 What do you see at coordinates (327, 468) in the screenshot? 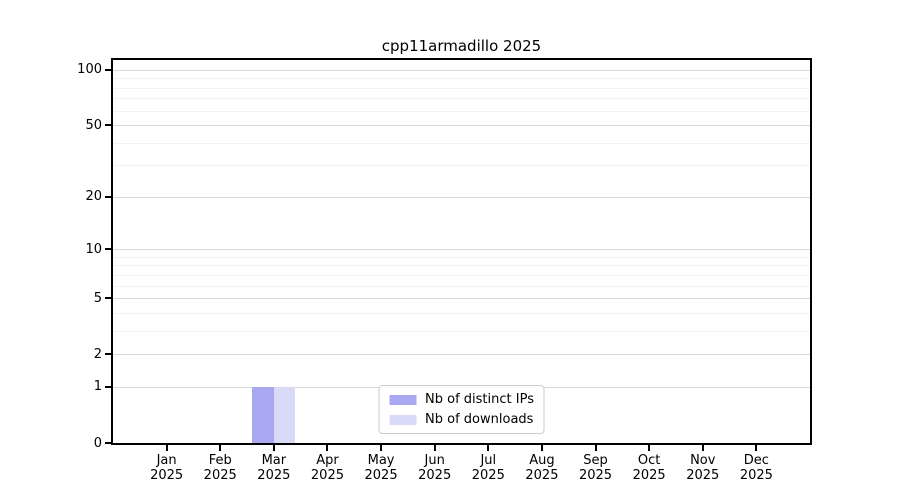
I see `x-axis-tick-label: Apr 2025` at bounding box center [327, 468].